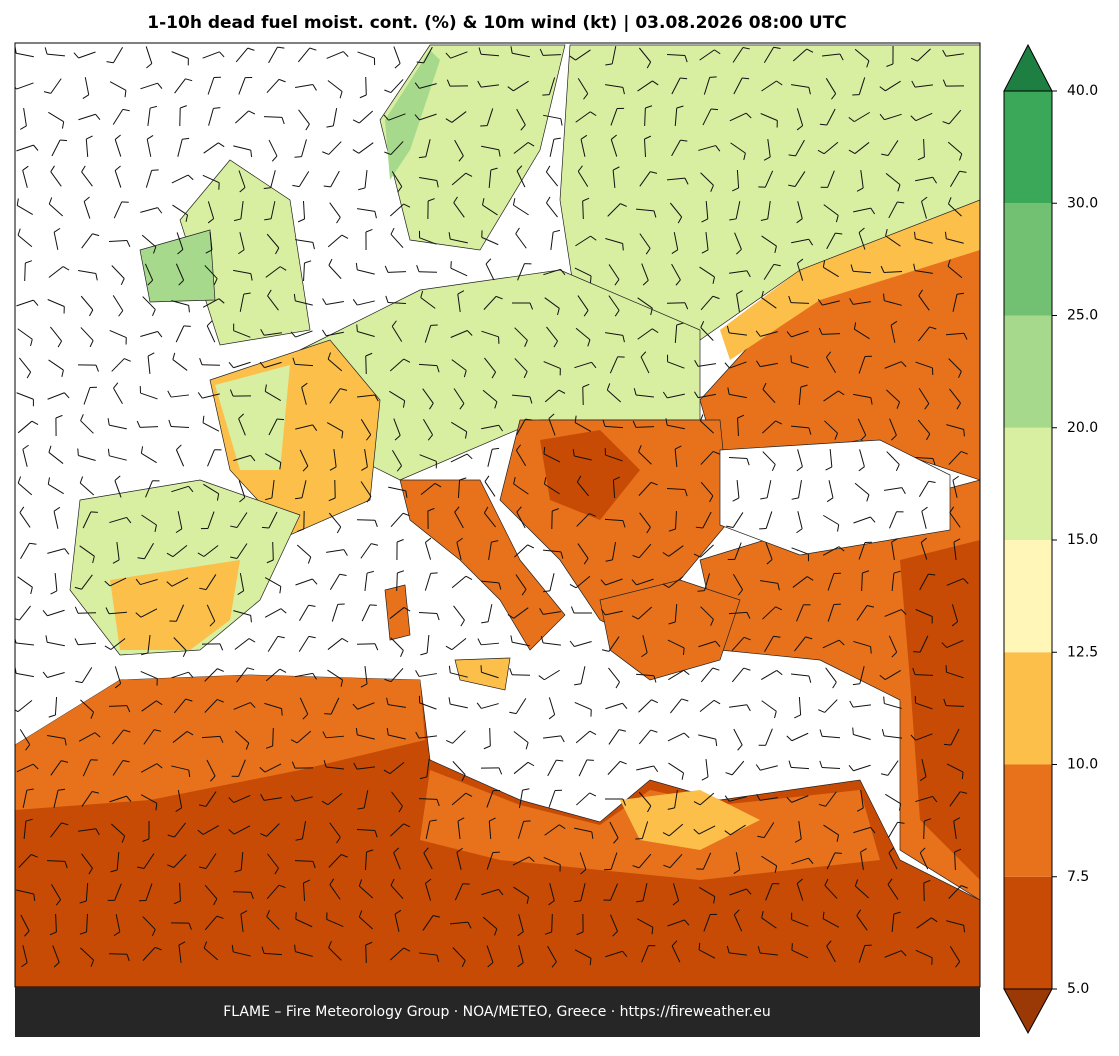  What do you see at coordinates (1082, 316) in the screenshot?
I see `colorbar-tick-label: 25.0` at bounding box center [1082, 316].